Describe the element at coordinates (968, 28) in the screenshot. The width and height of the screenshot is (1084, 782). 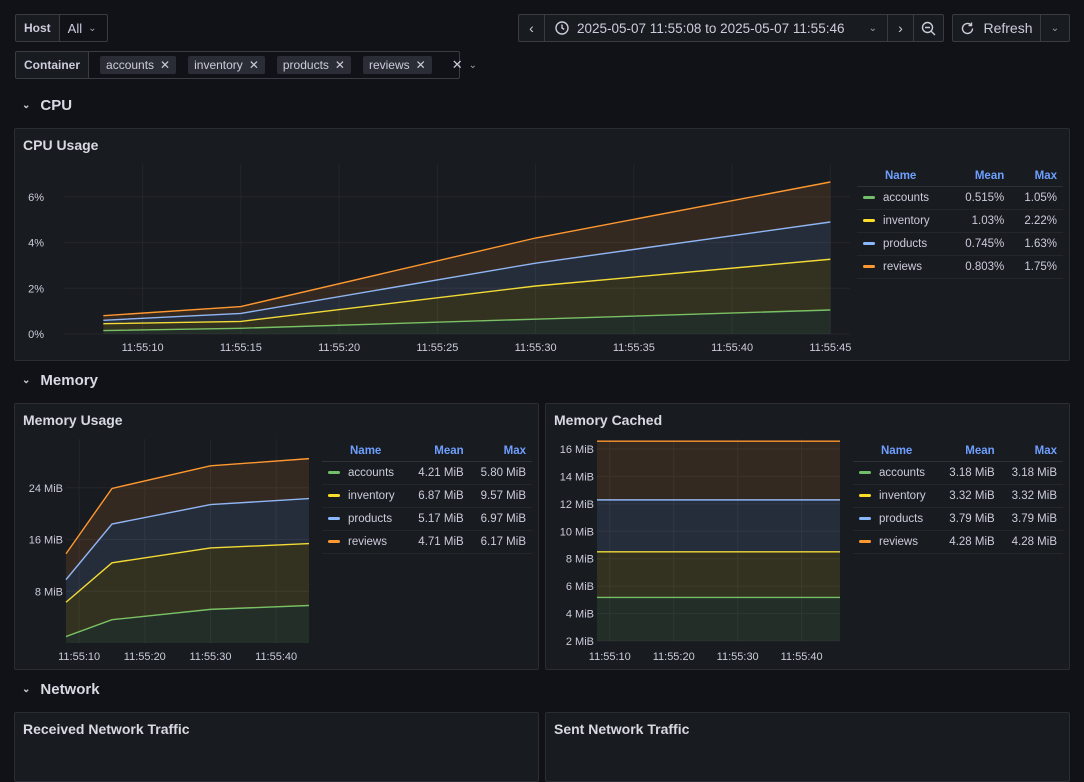
I see `refresh-icon` at that location.